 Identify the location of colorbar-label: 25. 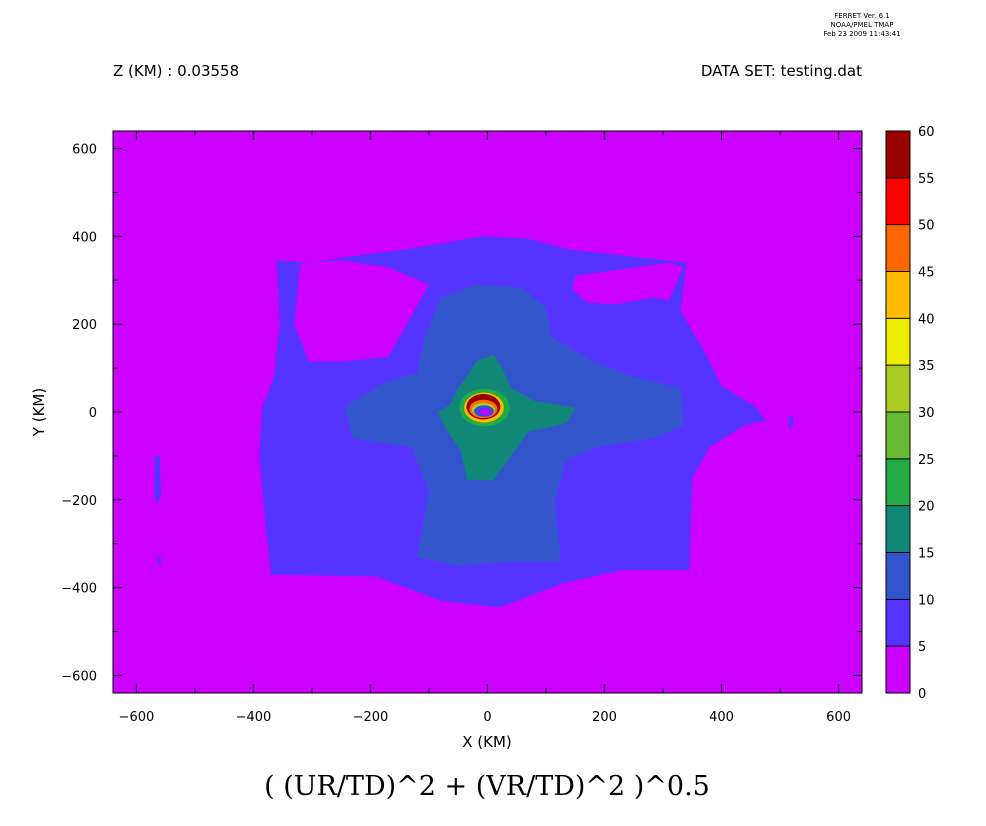
(926, 460).